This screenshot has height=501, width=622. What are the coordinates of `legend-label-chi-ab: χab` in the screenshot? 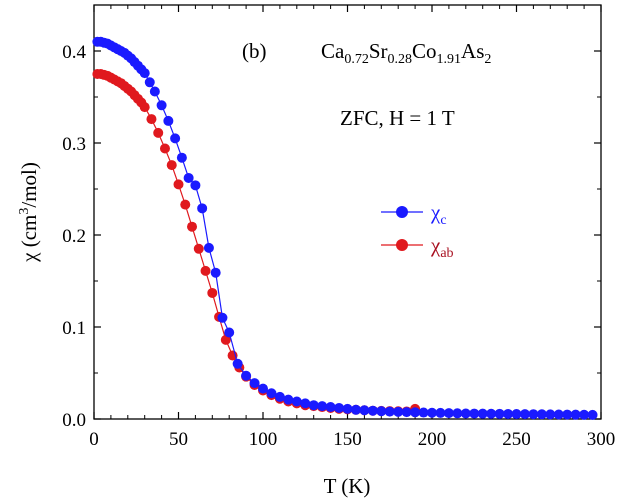 It's located at (442, 247).